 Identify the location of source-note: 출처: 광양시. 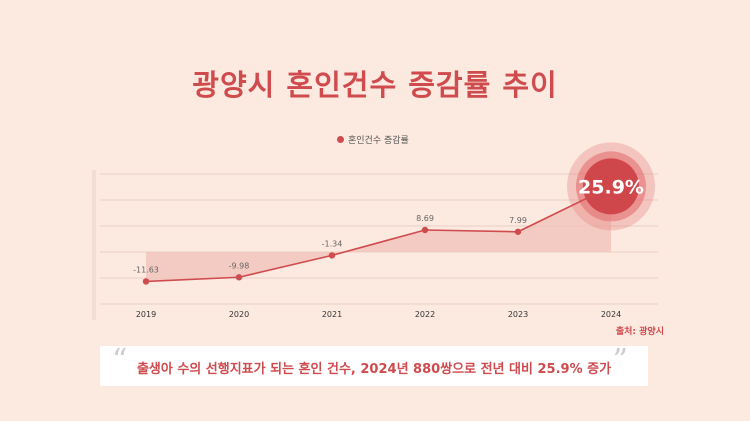
(639, 332).